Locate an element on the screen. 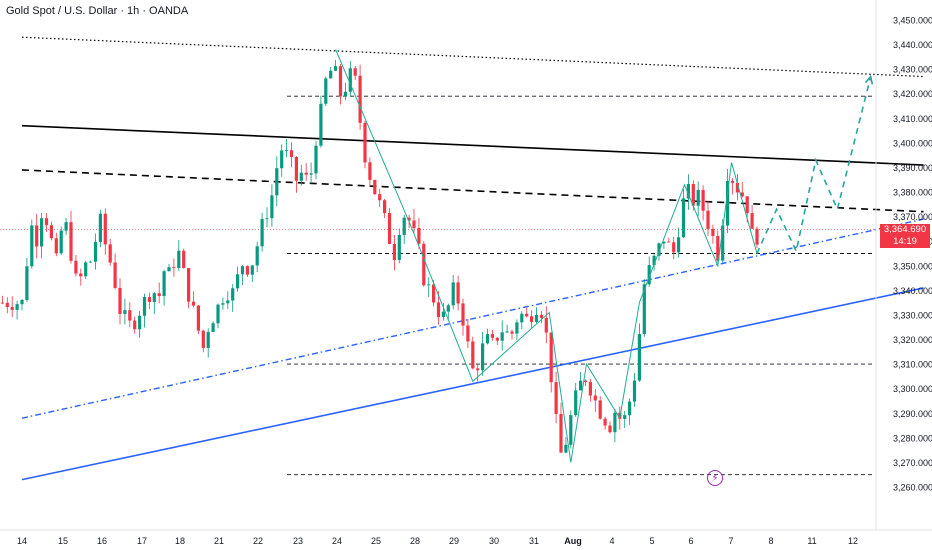 This screenshot has width=932, height=550. projection-layer is located at coordinates (815, 164).